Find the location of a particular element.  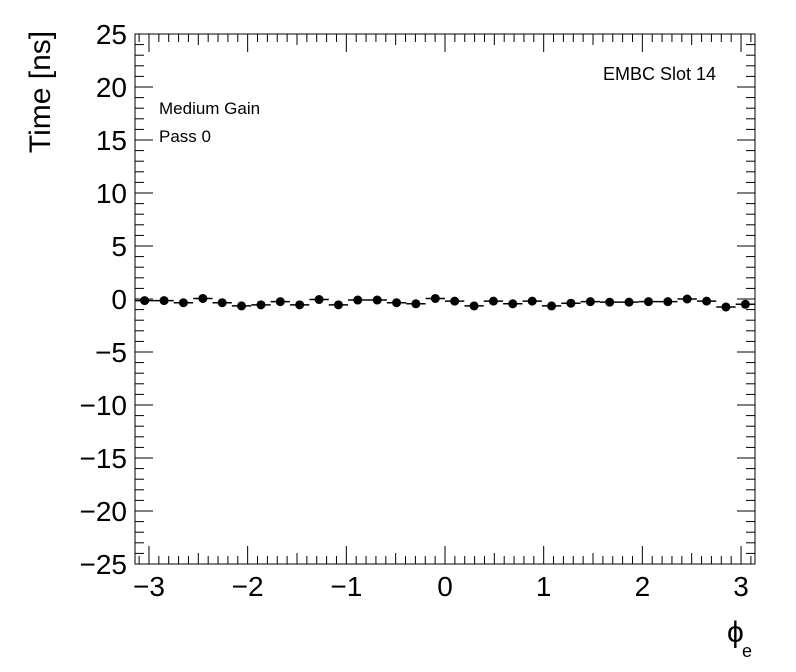

x-axis-title: ϕ is located at coordinates (735, 632).